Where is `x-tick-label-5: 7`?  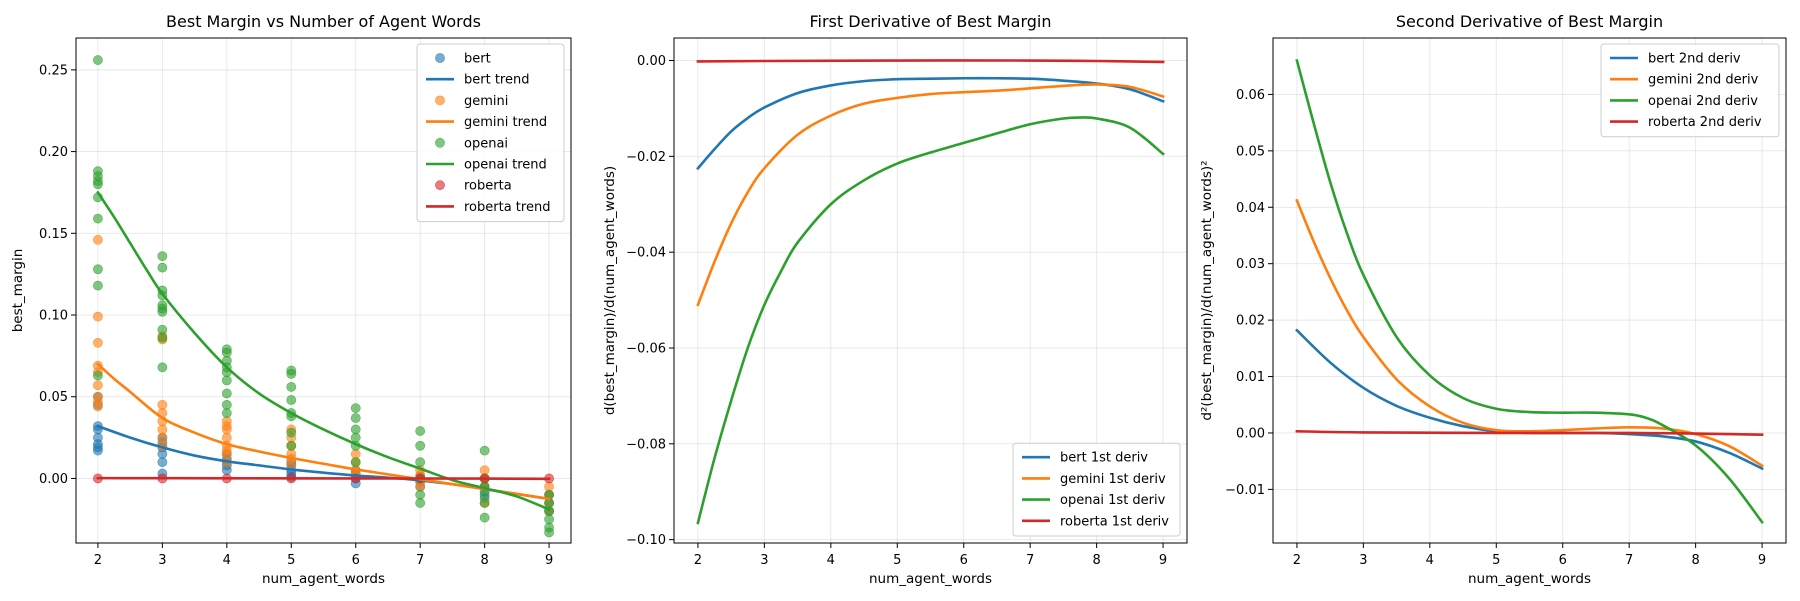 x-tick-label-5: 7 is located at coordinates (420, 560).